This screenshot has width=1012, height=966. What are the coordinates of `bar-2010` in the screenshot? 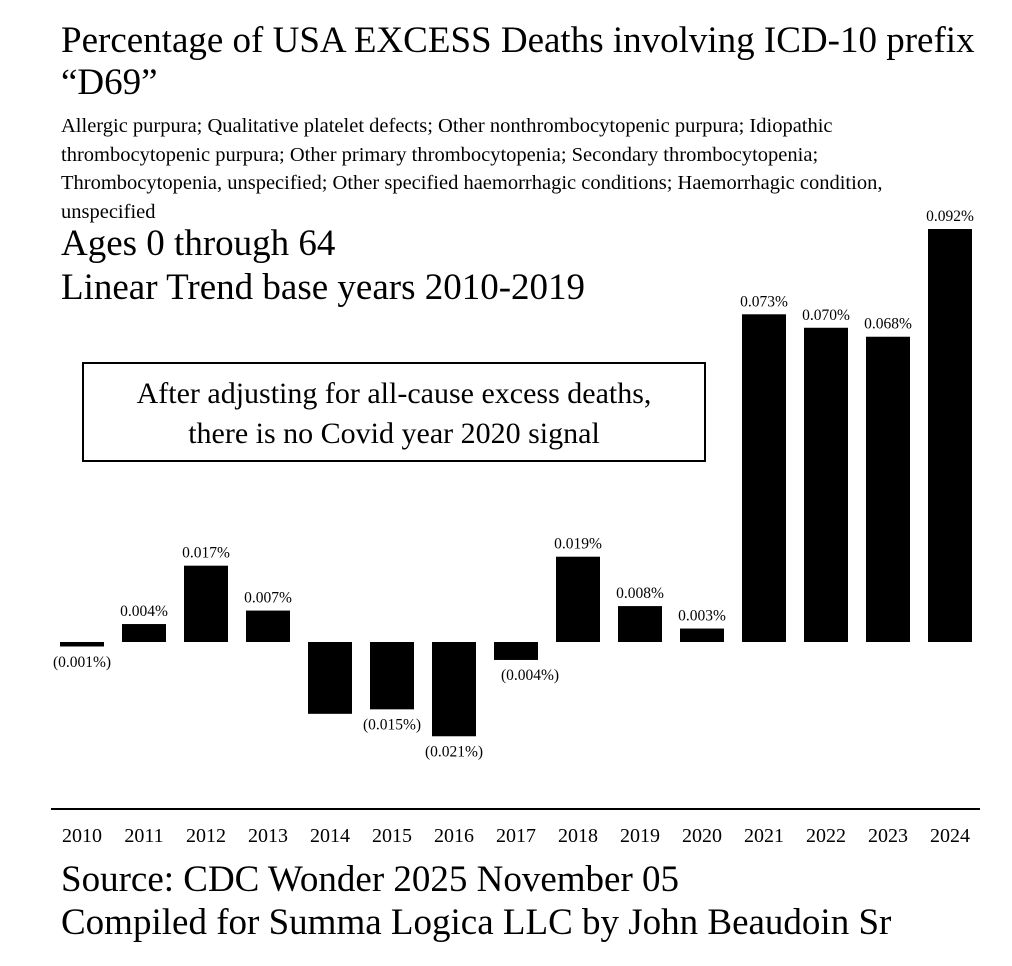 It's located at (82, 644).